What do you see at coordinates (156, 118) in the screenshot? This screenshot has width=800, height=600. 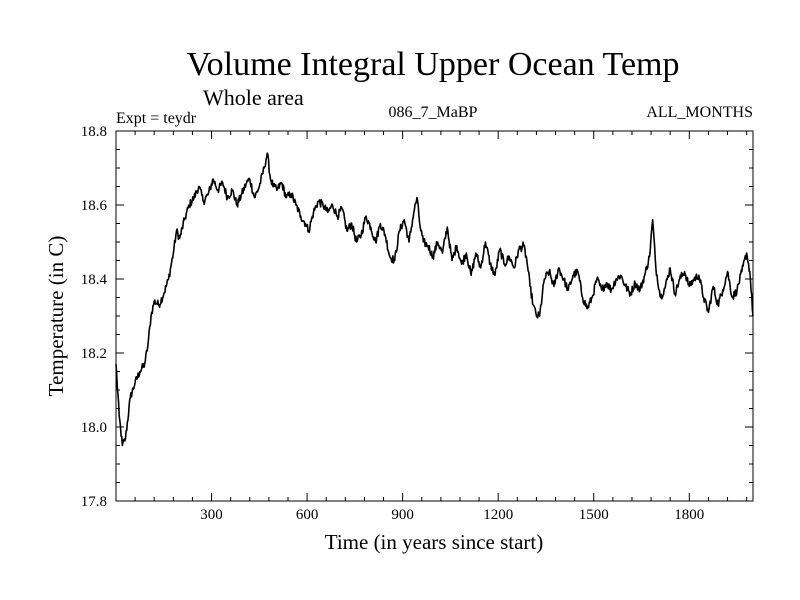 I see `experiment-label: Expt = teydr` at bounding box center [156, 118].